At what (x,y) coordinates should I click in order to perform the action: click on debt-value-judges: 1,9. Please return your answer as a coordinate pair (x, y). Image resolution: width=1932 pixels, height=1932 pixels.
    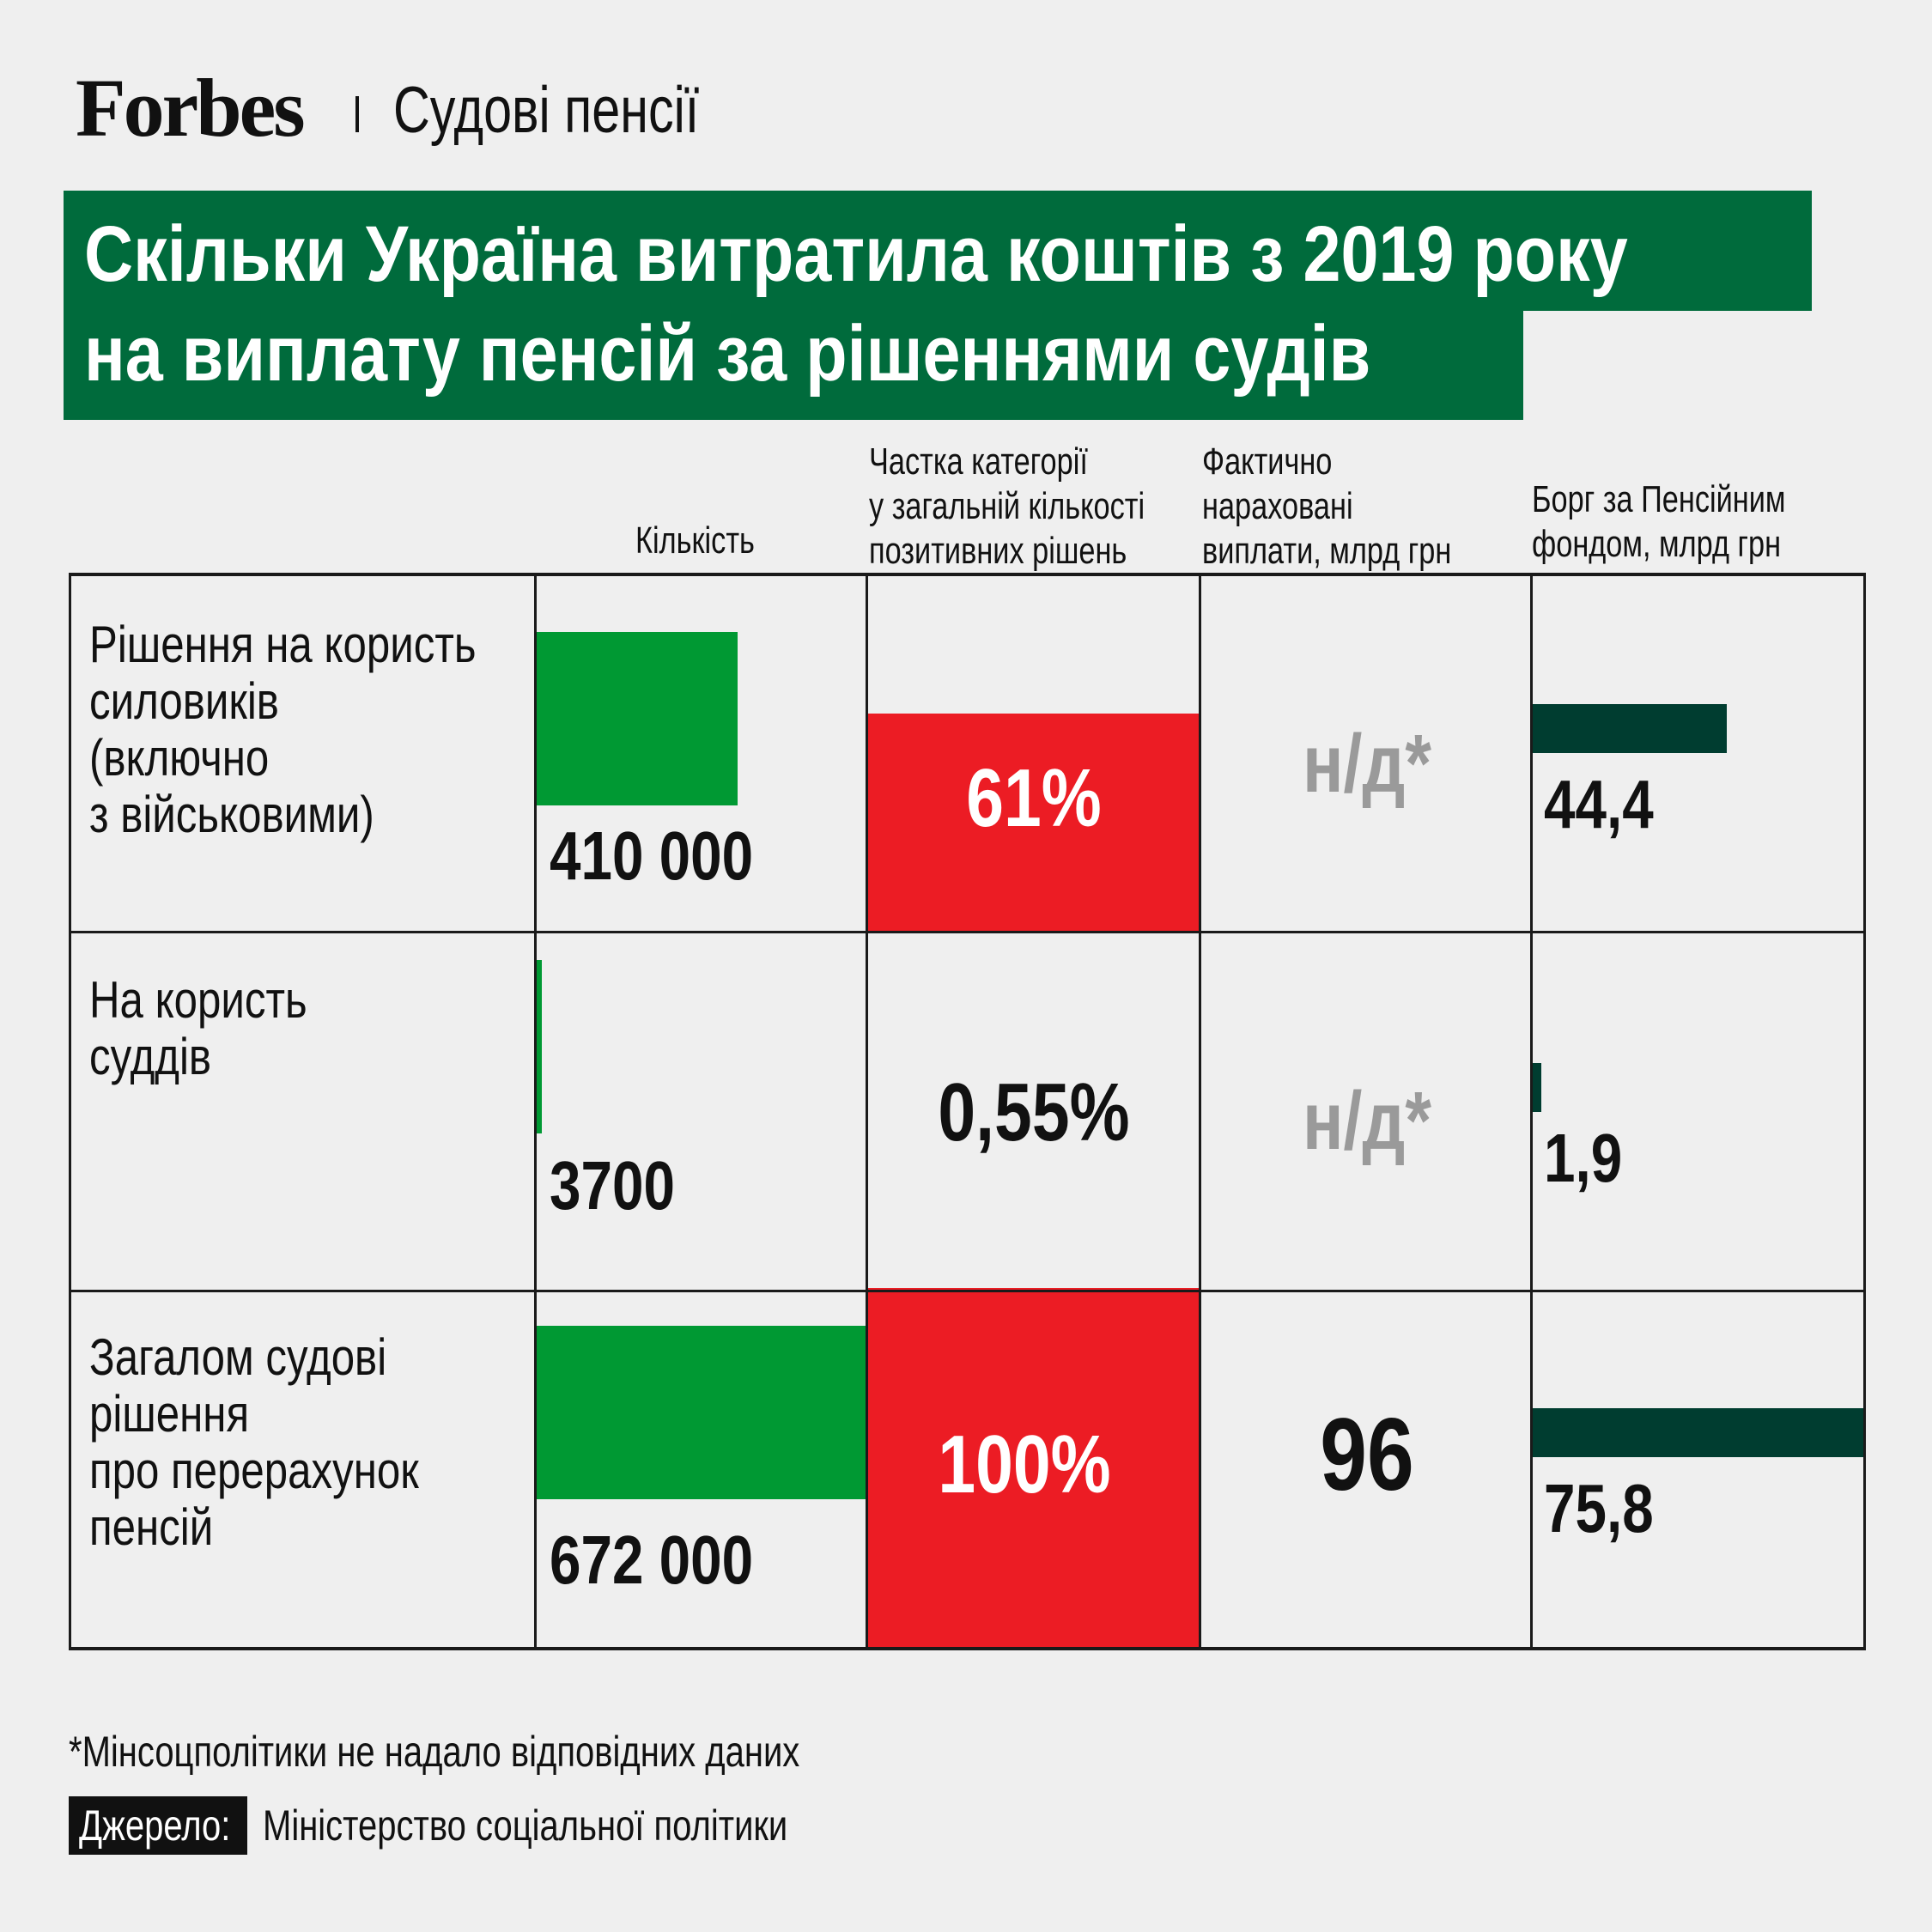
    Looking at the image, I should click on (1583, 1158).